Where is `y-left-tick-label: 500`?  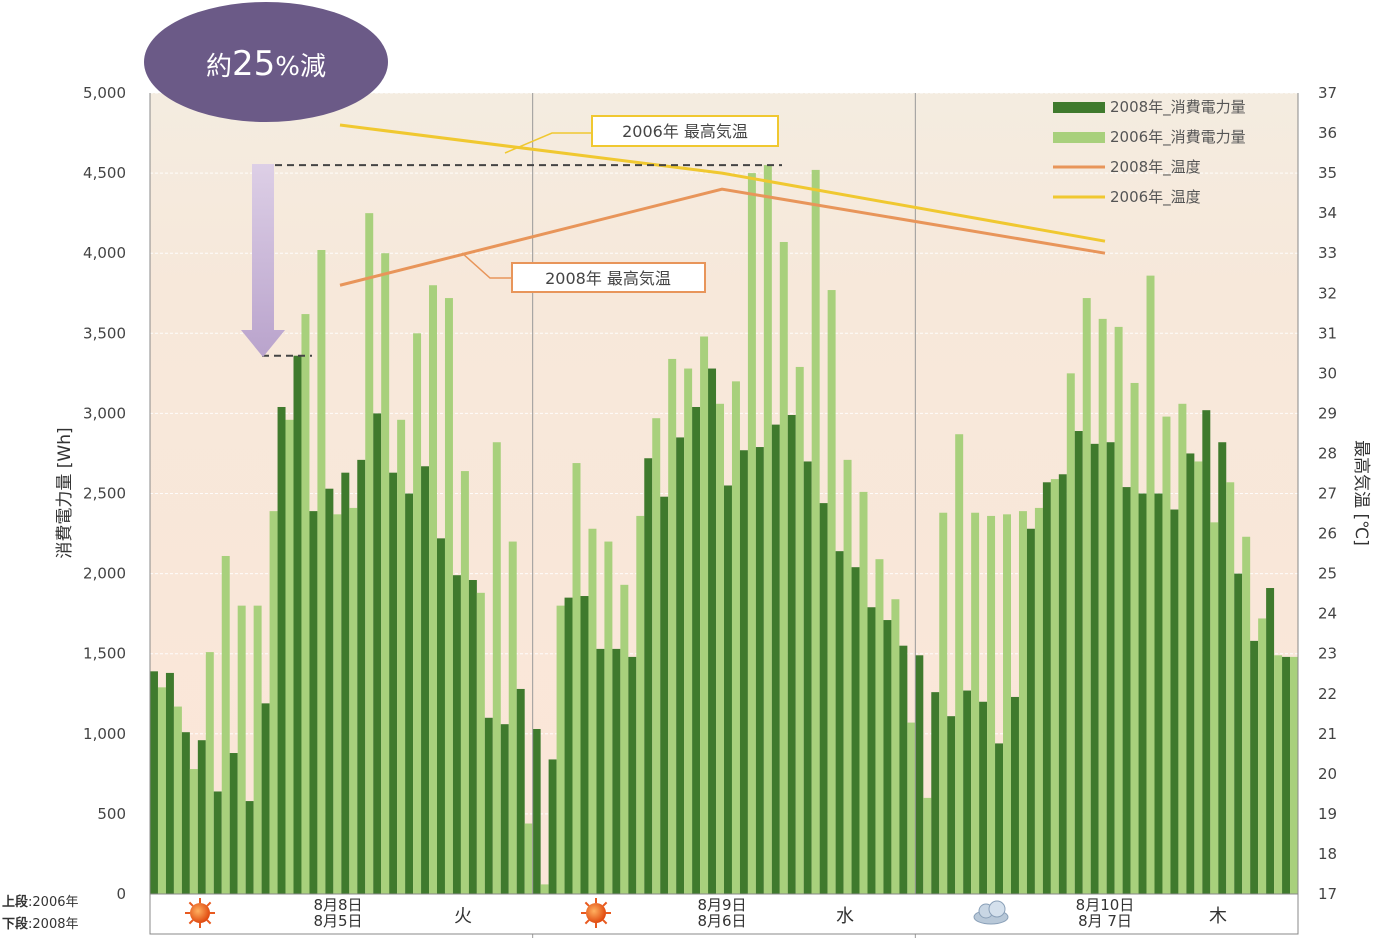 y-left-tick-label: 500 is located at coordinates (111, 814).